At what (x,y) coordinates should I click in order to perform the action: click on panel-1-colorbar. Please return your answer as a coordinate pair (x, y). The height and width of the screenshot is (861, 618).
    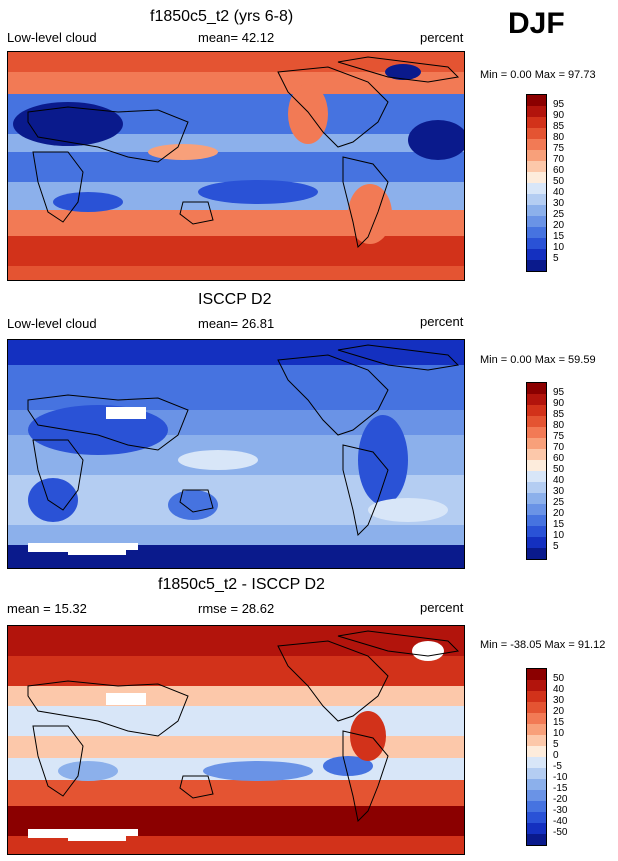
    Looking at the image, I should click on (536, 183).